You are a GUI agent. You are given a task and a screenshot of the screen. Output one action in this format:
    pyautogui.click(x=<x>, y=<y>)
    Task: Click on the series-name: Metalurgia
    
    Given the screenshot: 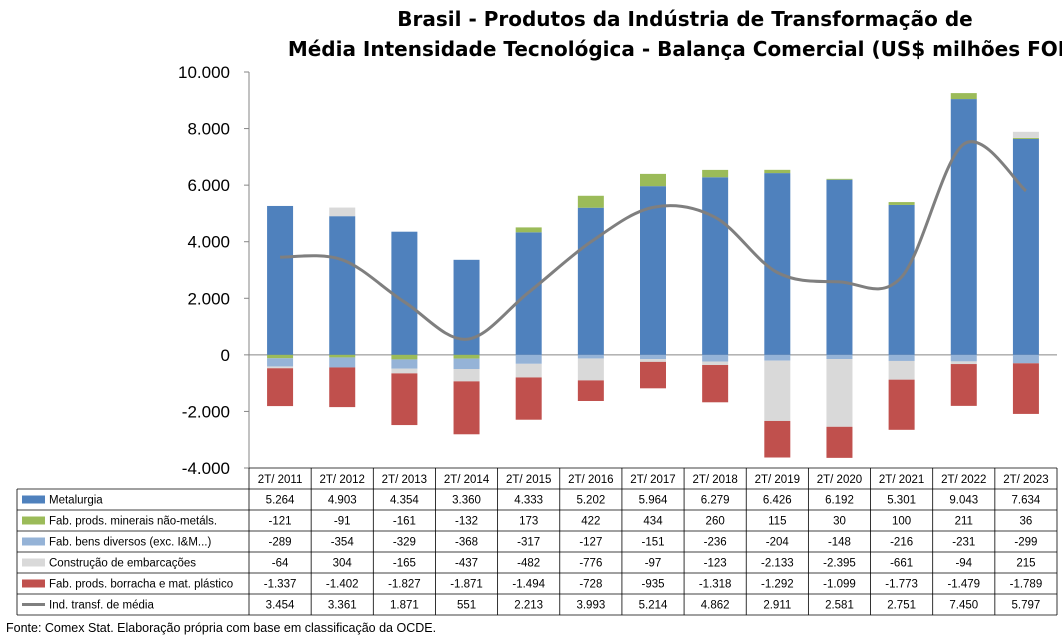 What is the action you would take?
    pyautogui.click(x=76, y=501)
    